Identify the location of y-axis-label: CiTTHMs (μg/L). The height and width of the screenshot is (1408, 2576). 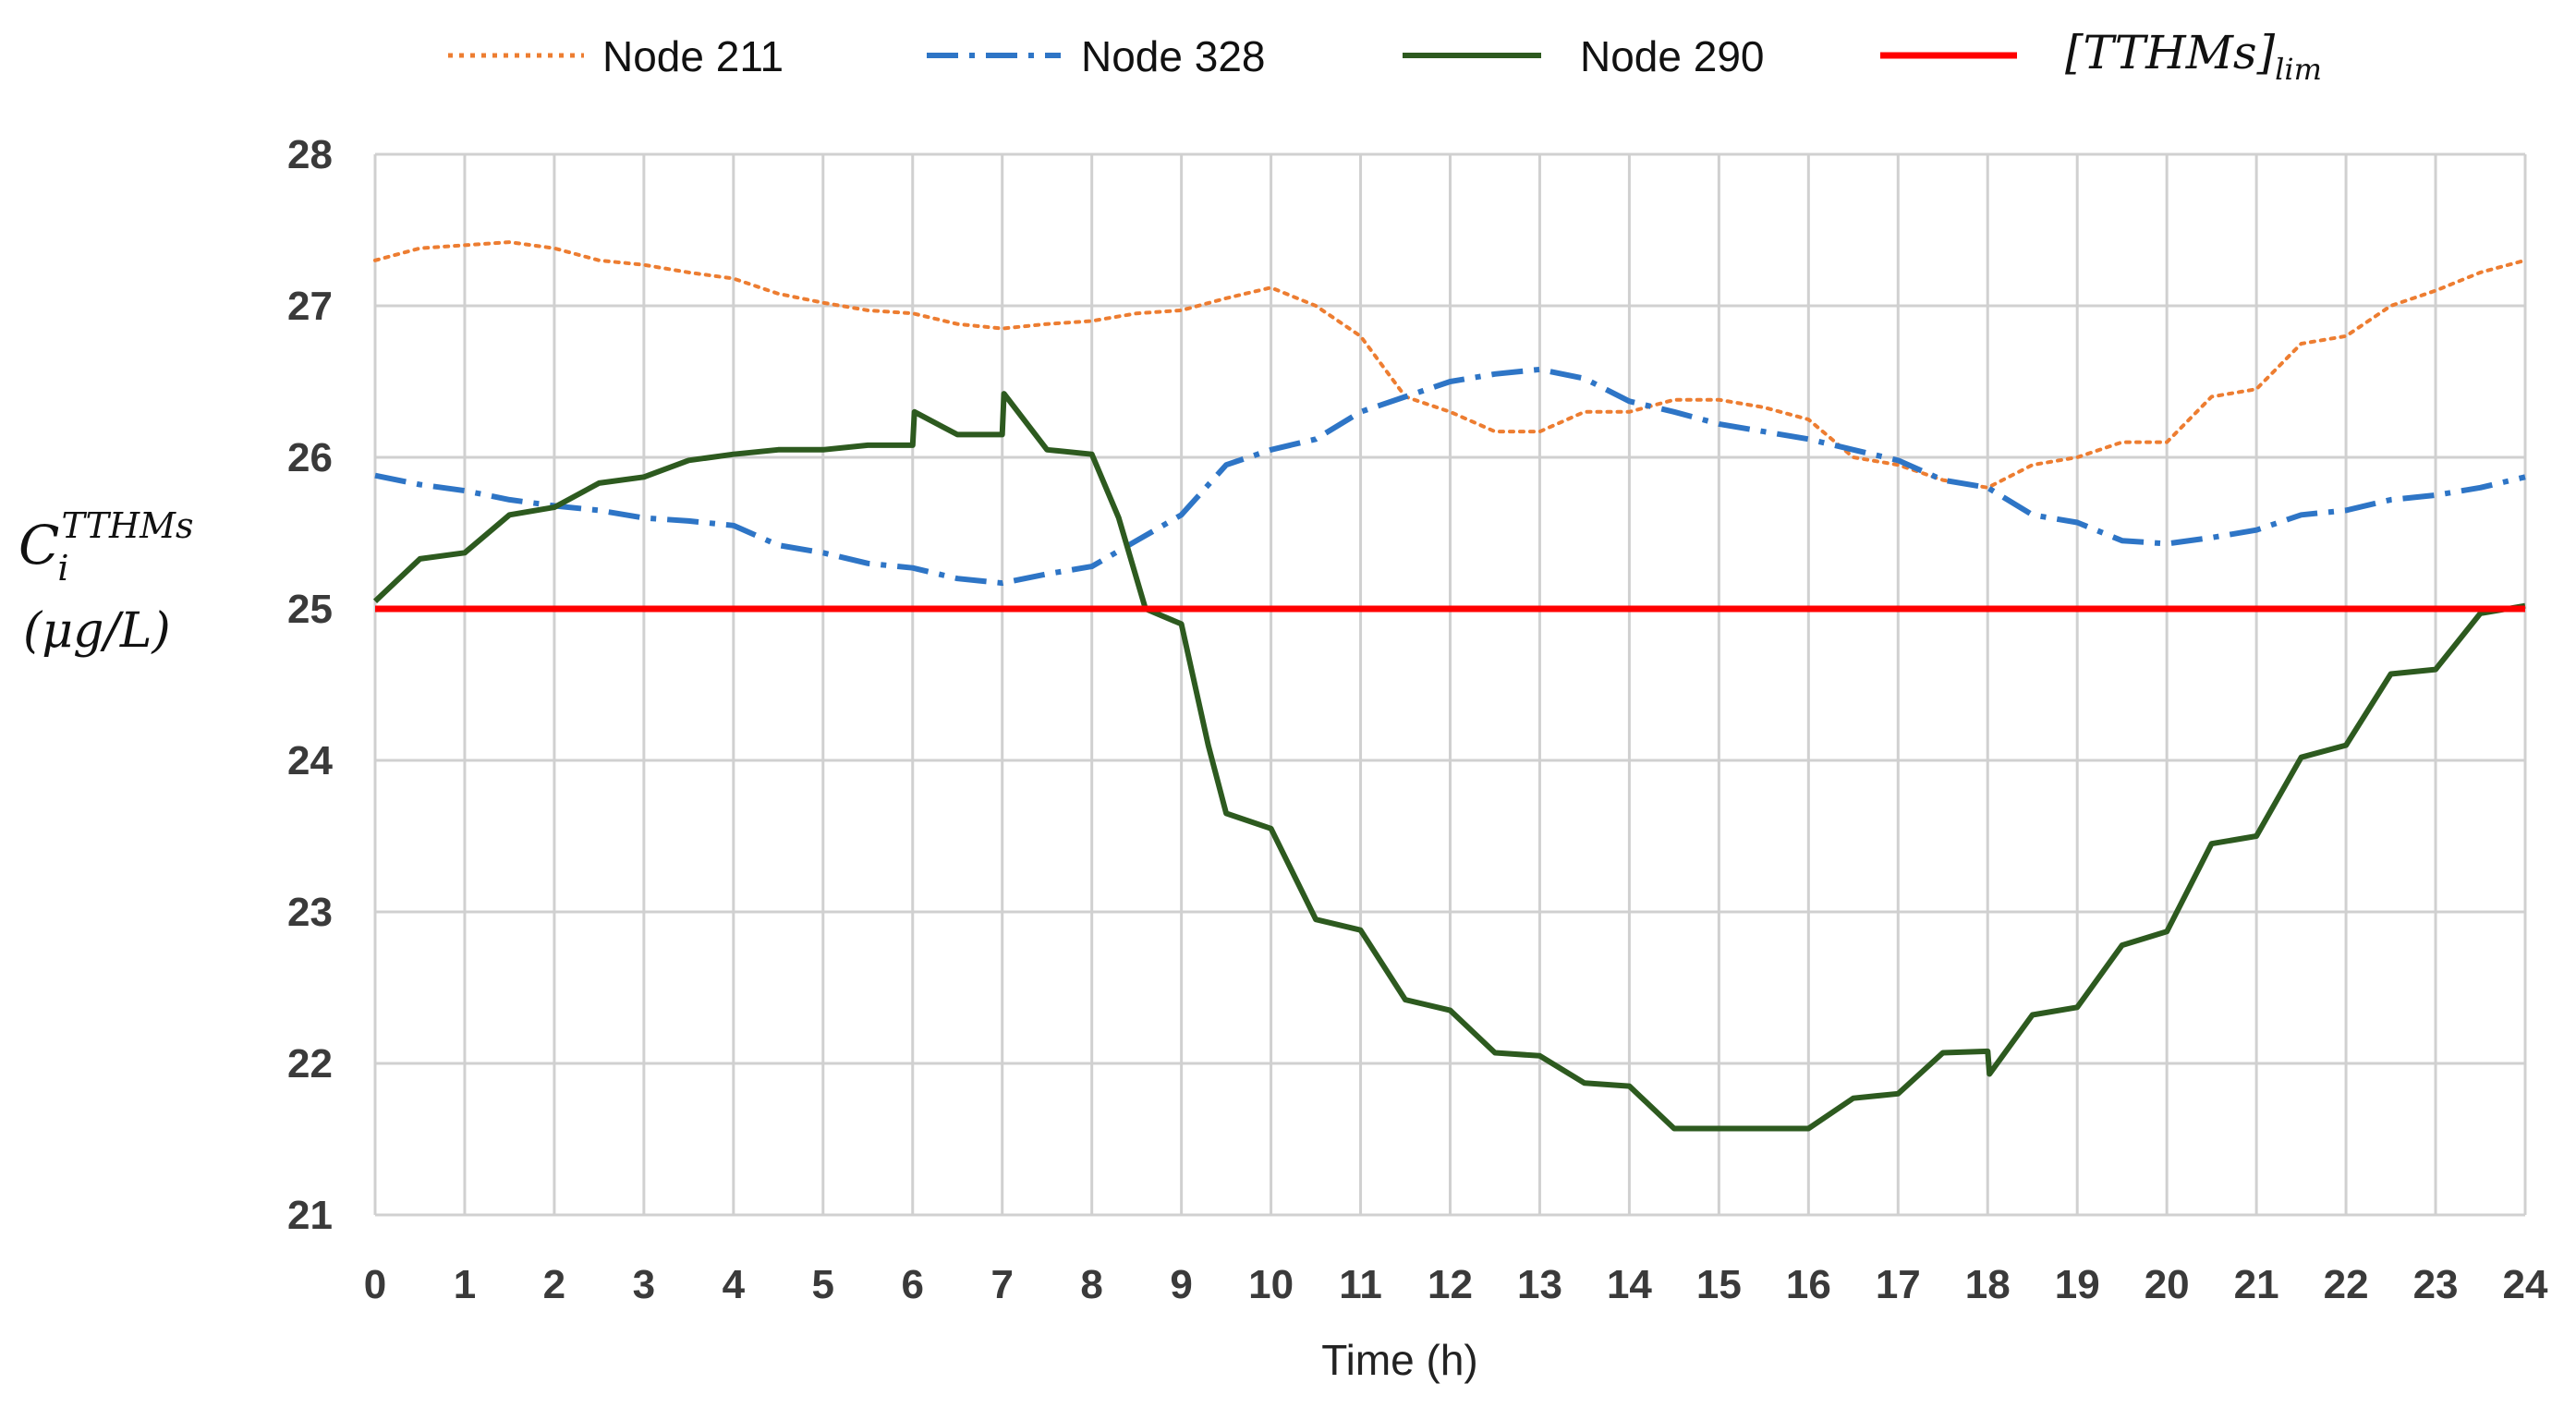
(106, 582).